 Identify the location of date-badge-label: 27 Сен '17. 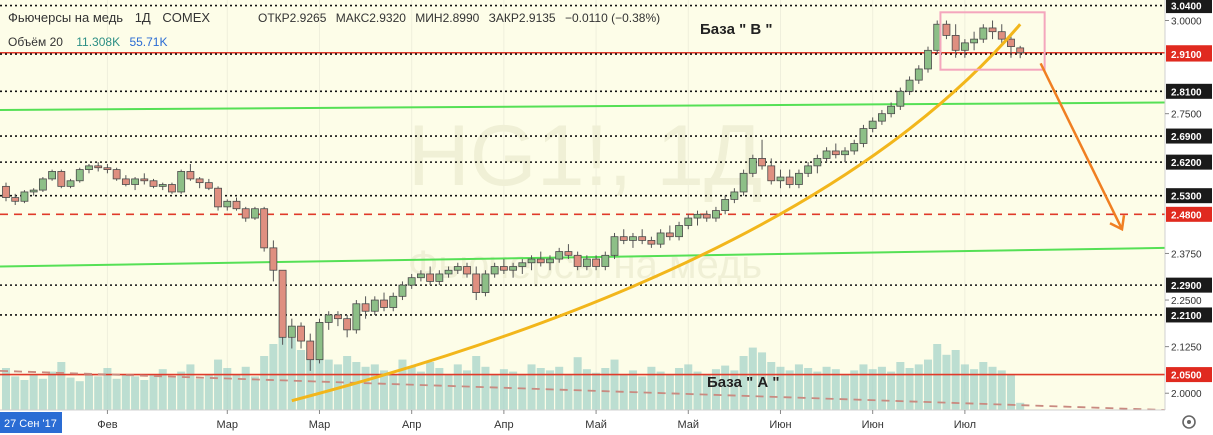
(30, 424).